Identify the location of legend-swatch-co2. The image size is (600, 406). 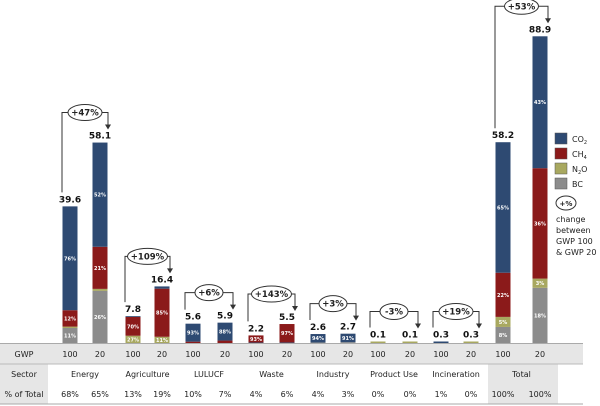
(561, 138).